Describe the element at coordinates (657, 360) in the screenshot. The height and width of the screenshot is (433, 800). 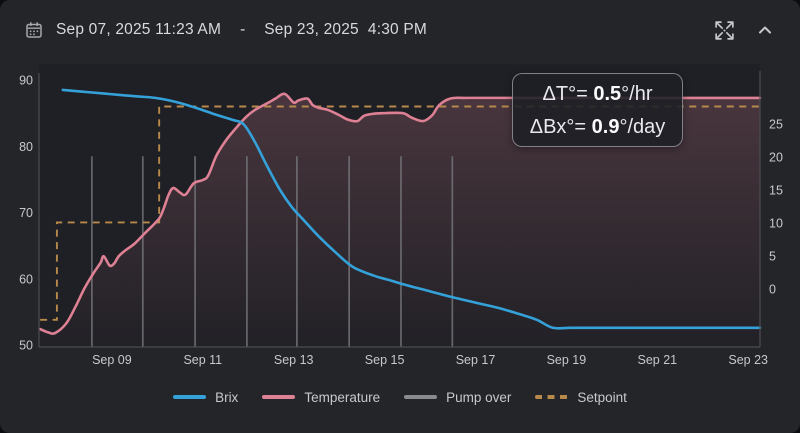
I see `x-tick-label: Sep 21` at that location.